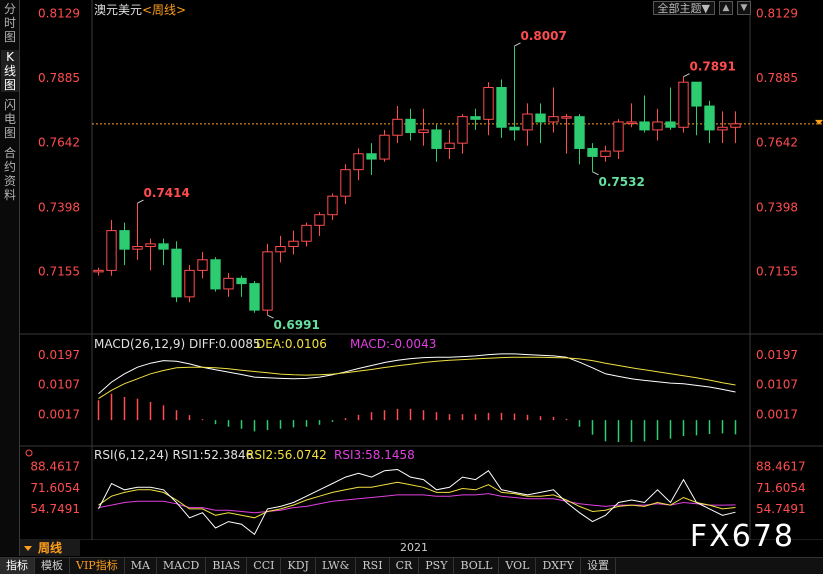 The image size is (823, 574). What do you see at coordinates (182, 566) in the screenshot?
I see `tab-macd: MACD` at bounding box center [182, 566].